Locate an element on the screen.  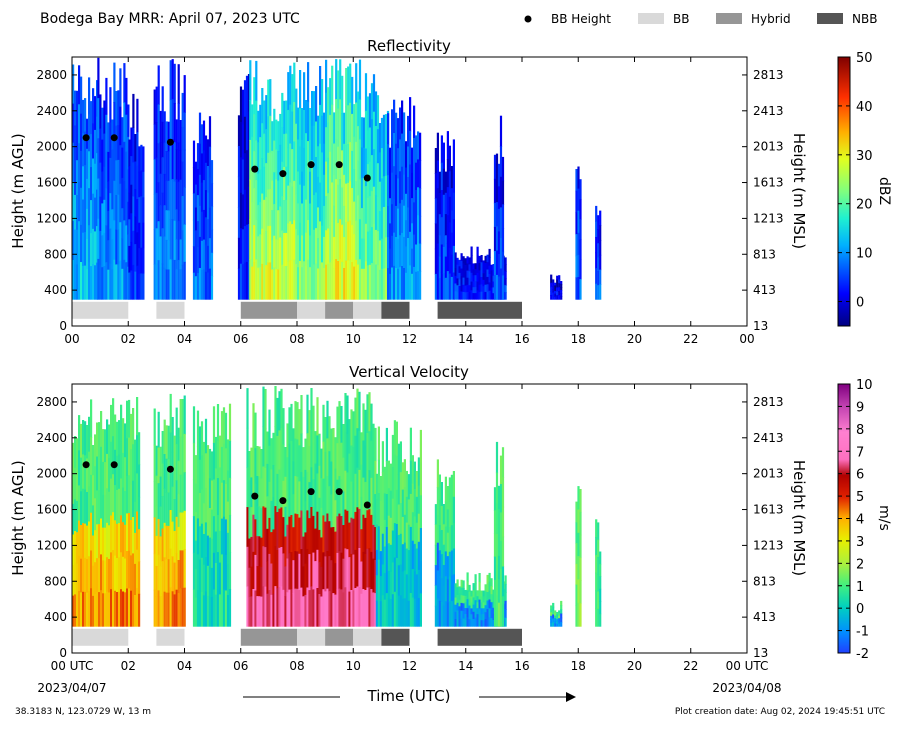
colorbar-tick-label: 50 is located at coordinates (864, 58).